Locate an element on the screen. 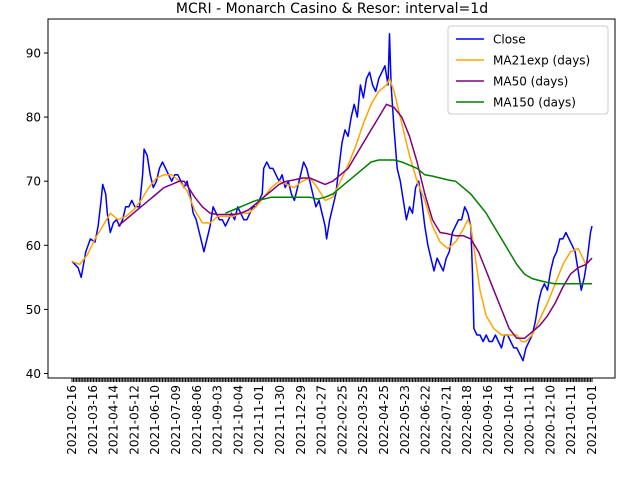 The height and width of the screenshot is (480, 640). x-tick-label: 2021-11-01 is located at coordinates (259, 420).